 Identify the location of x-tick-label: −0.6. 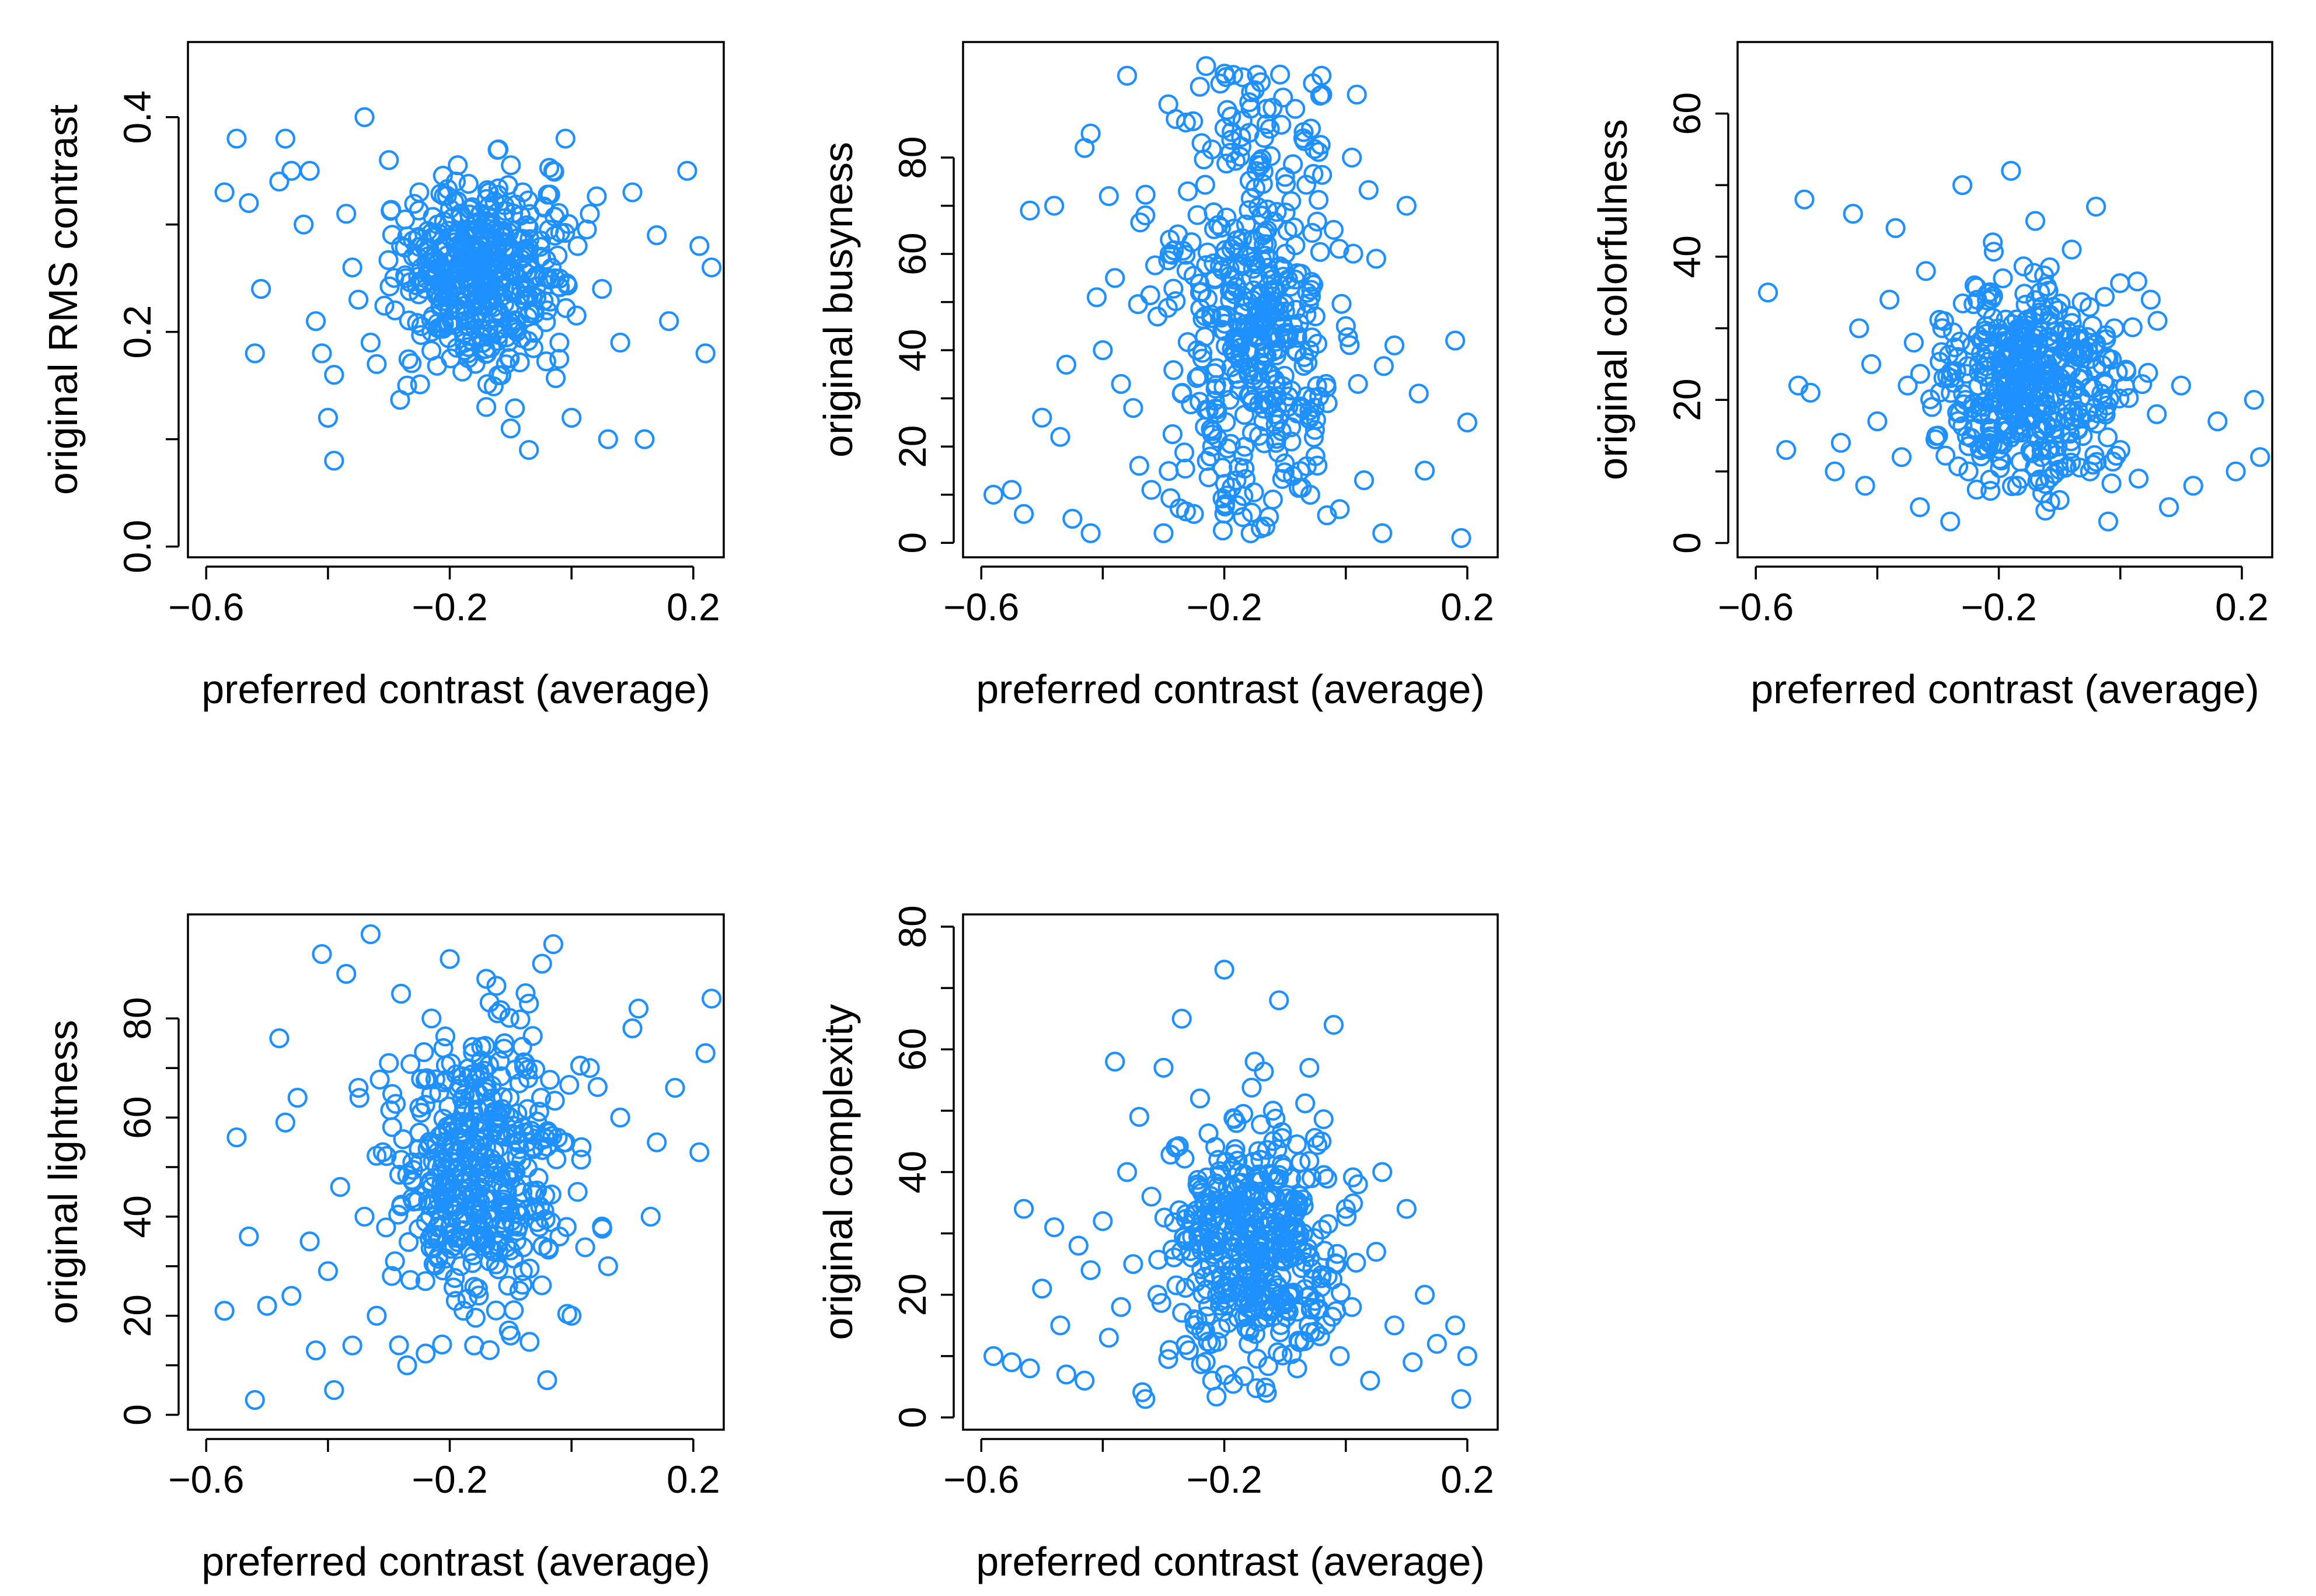
(981, 606).